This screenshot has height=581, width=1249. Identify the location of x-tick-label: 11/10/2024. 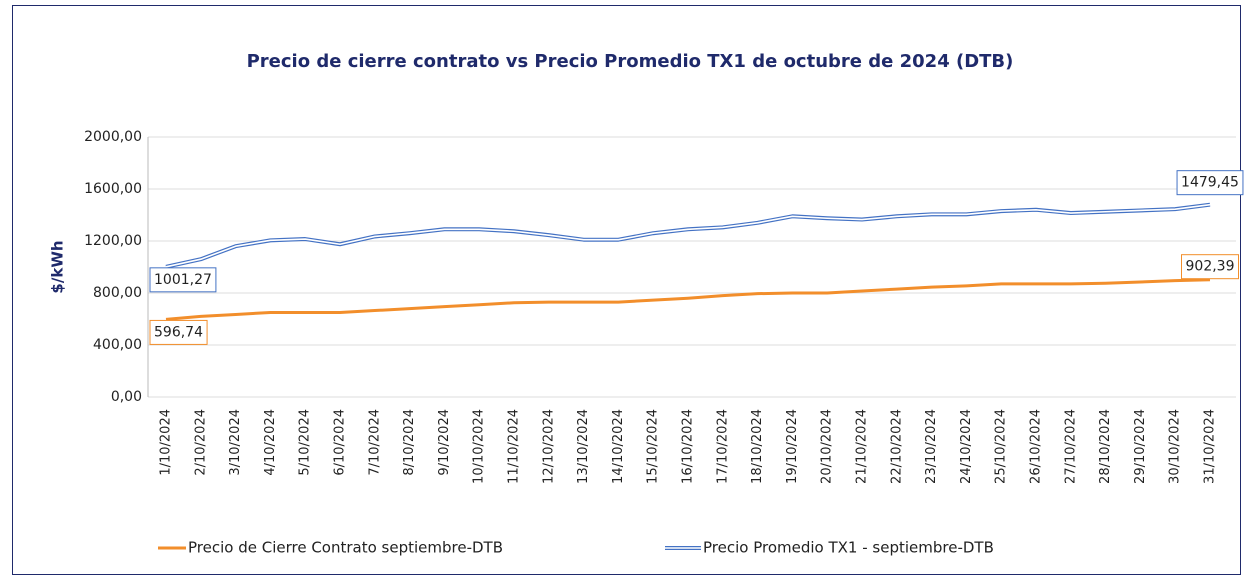
(514, 446).